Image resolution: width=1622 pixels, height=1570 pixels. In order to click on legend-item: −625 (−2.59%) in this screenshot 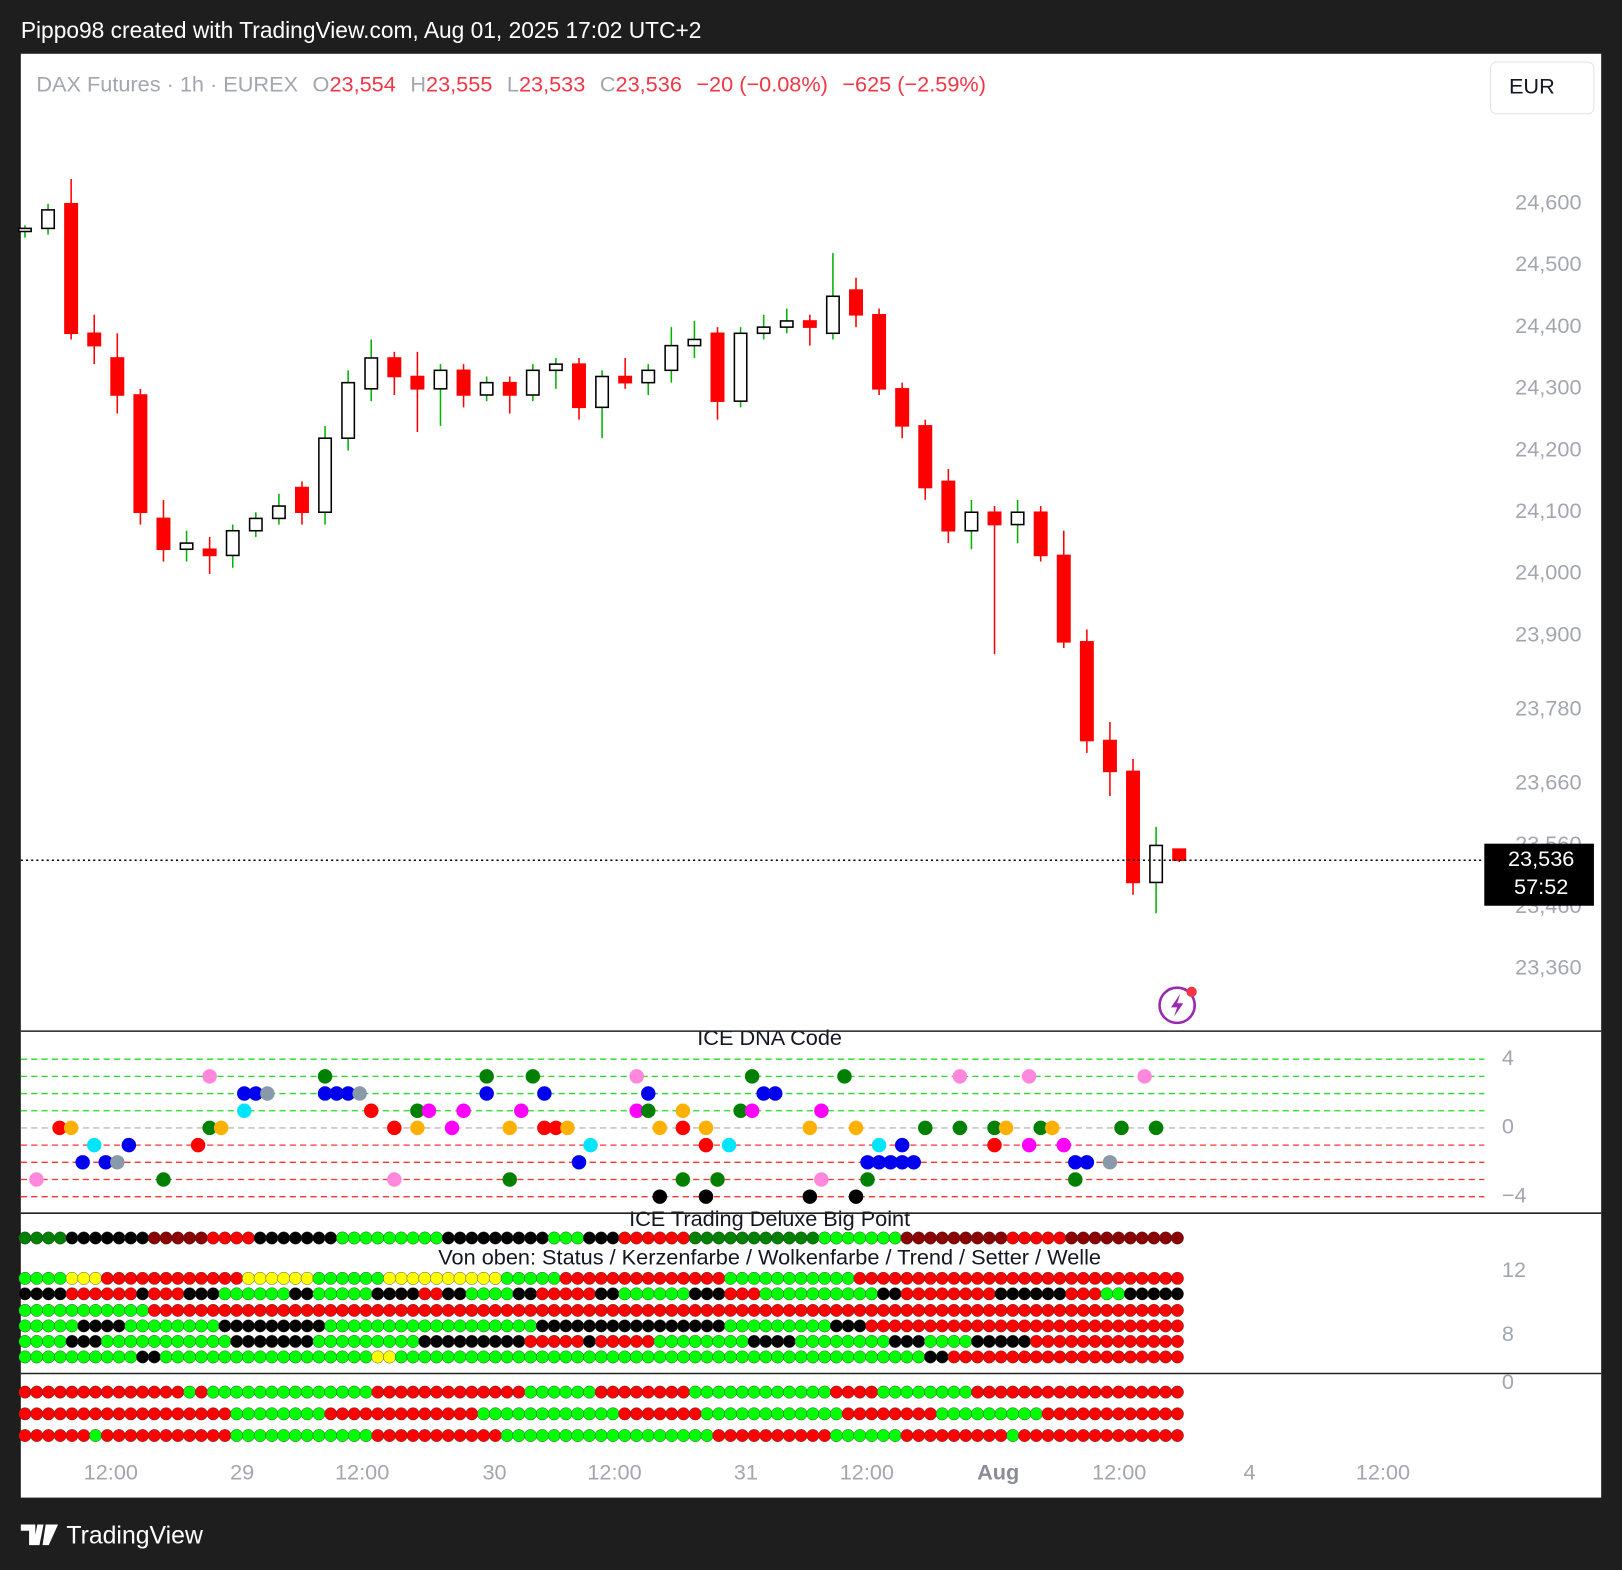, I will do `click(914, 84)`.